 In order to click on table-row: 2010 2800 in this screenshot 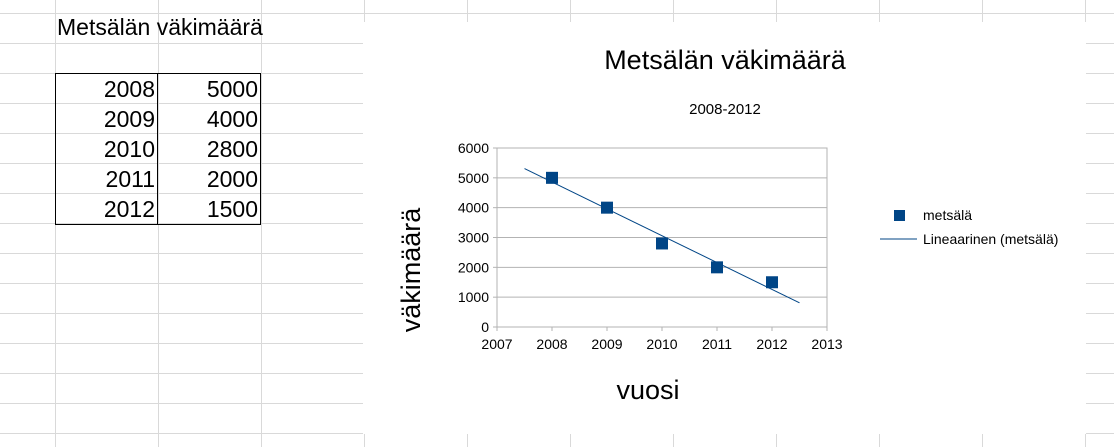, I will do `click(158, 149)`.